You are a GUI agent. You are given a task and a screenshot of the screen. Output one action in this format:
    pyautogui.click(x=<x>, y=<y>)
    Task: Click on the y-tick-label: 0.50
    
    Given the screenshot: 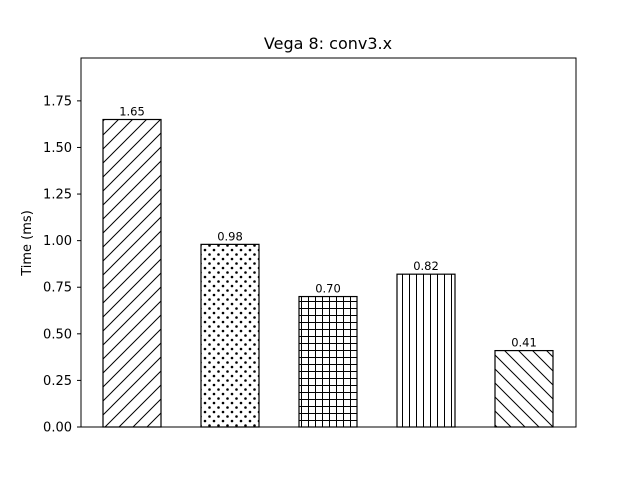 What is the action you would take?
    pyautogui.click(x=57, y=334)
    